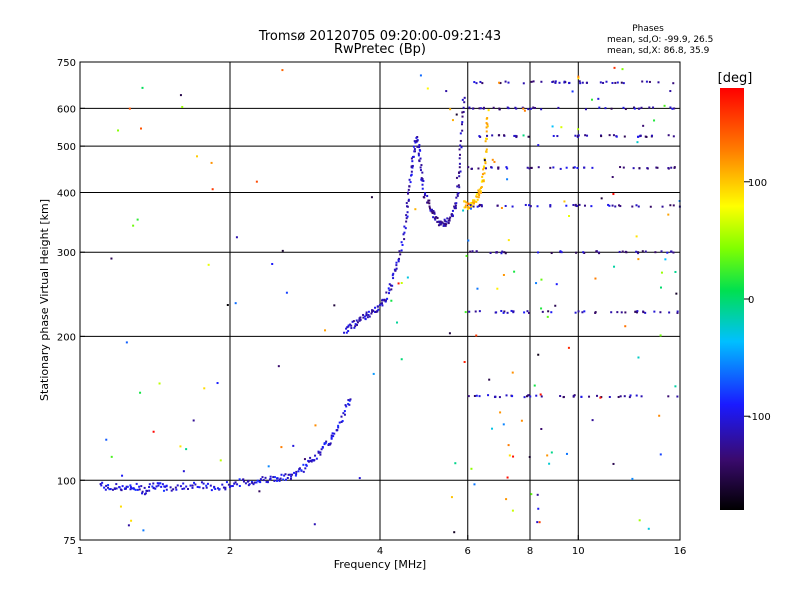 This screenshot has width=800, height=600. I want to click on colorbar-tick-label: 100, so click(757, 183).